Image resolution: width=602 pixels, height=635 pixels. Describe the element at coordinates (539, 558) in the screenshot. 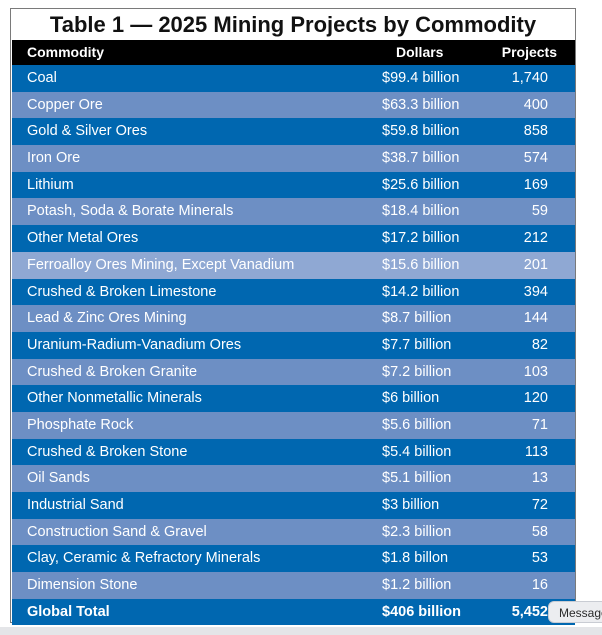

I see `projects-cell: 53` at that location.